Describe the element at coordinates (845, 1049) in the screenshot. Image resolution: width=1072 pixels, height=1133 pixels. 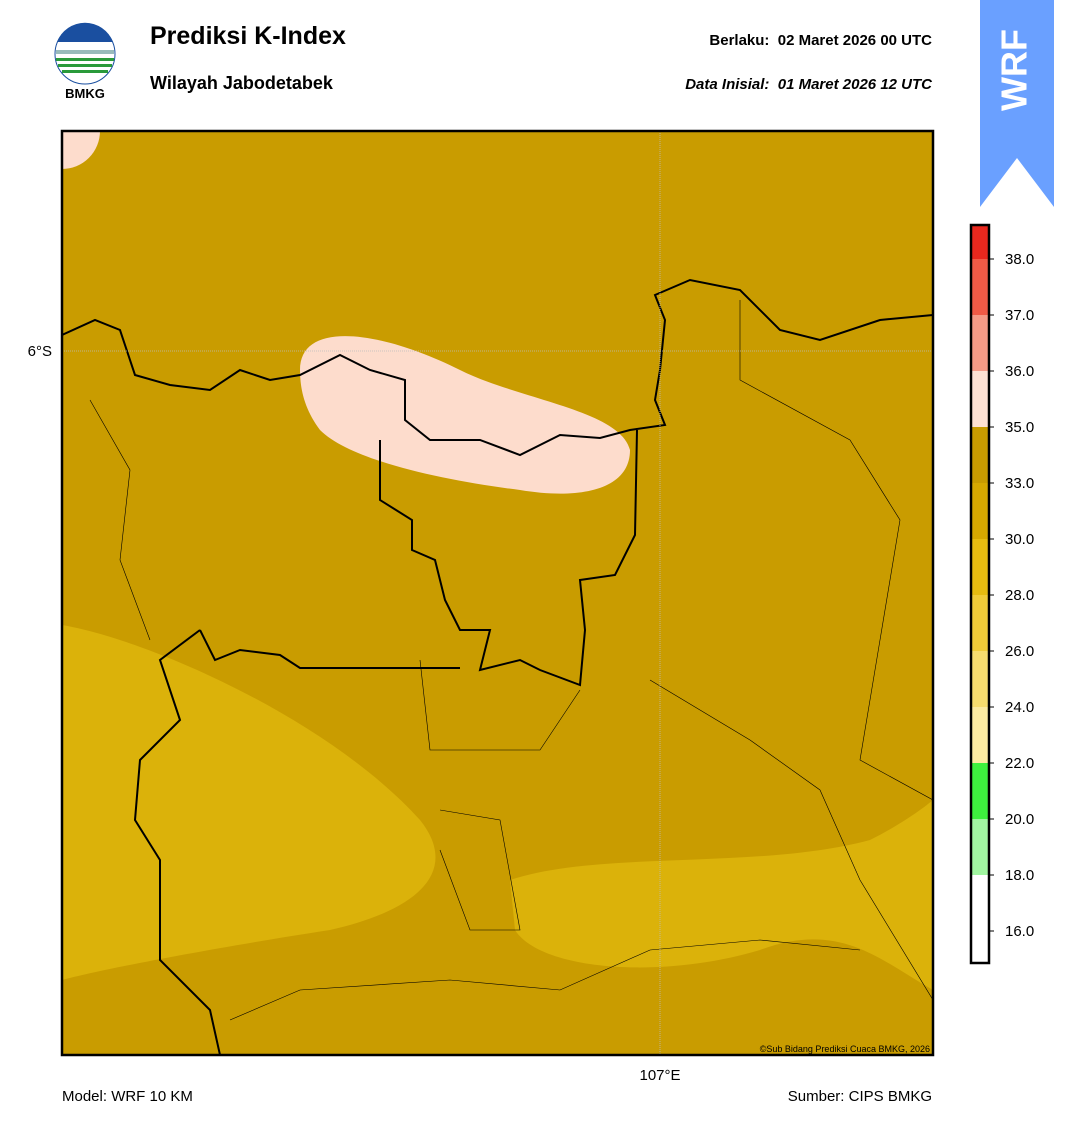
I see `credit: ©Sub Bidang Prediksi Cuaca BMKG, 2026` at that location.